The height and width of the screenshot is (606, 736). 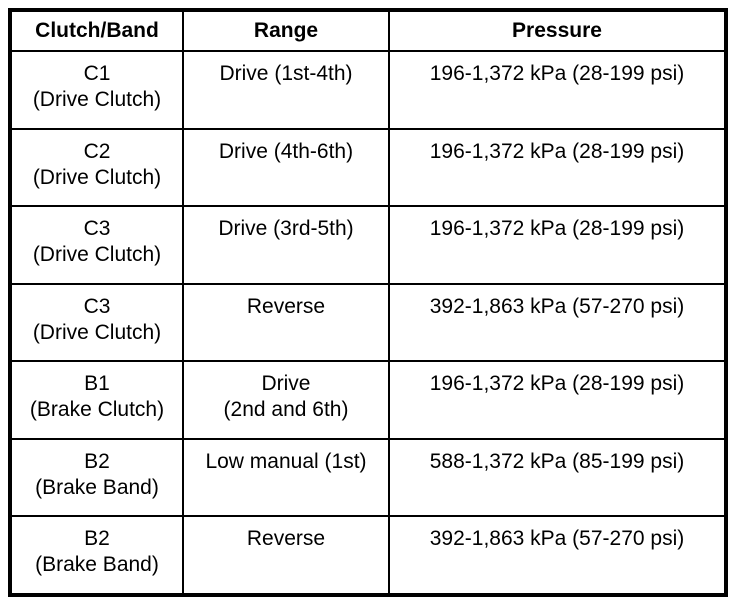 I want to click on range-line-2: (2nd and 6th), so click(x=286, y=410).